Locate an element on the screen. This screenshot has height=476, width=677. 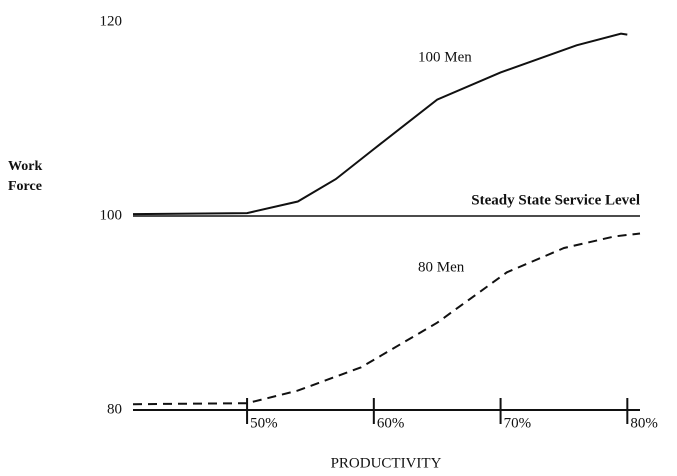
y-tick-label: 100 is located at coordinates (111, 215).